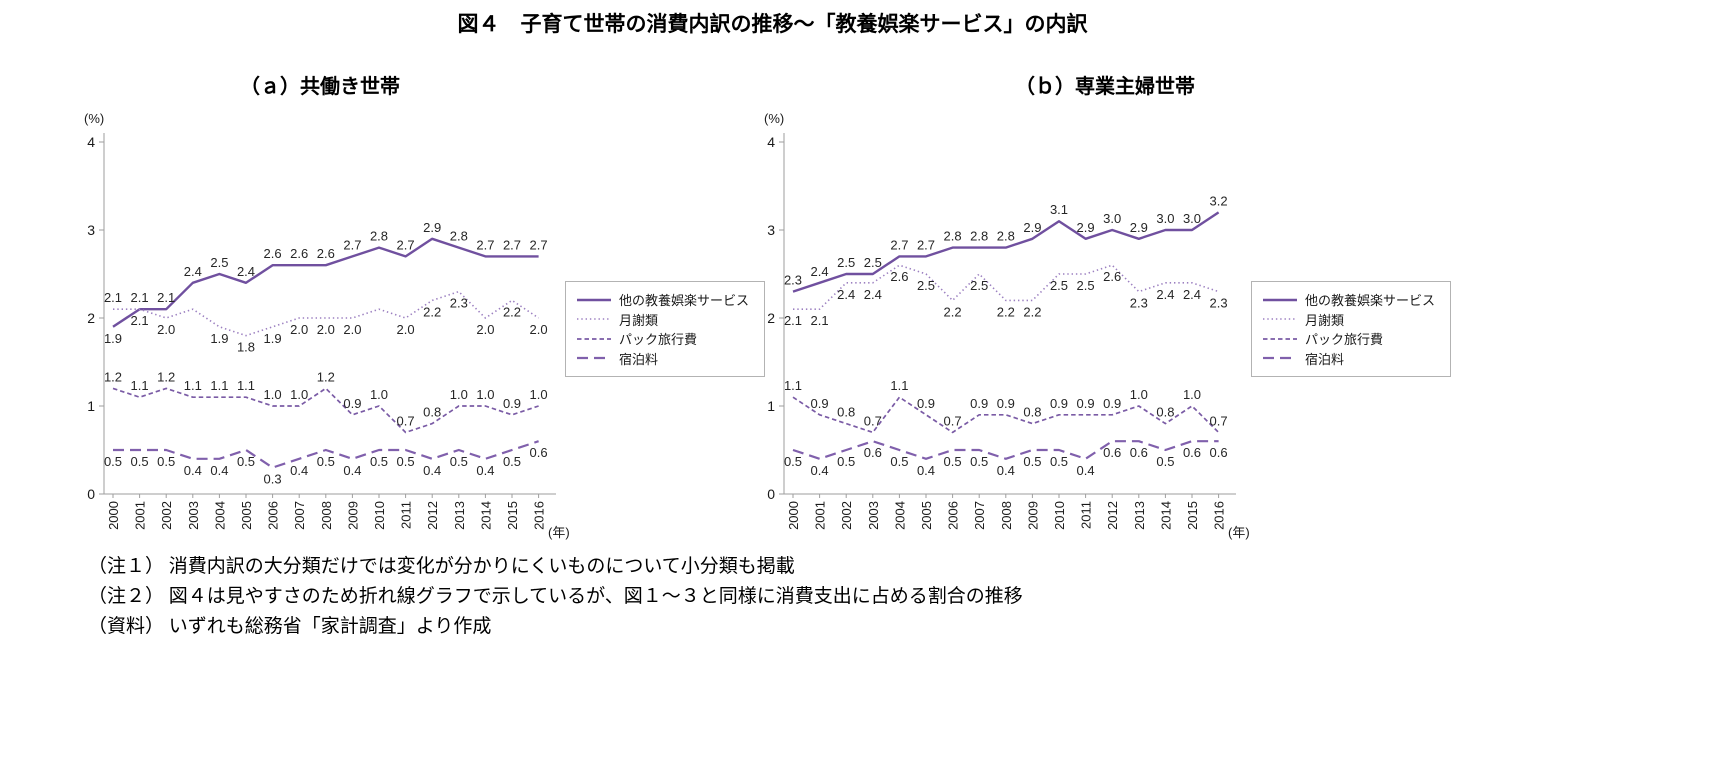  I want to click on x-tick-label: 2006, so click(953, 515).